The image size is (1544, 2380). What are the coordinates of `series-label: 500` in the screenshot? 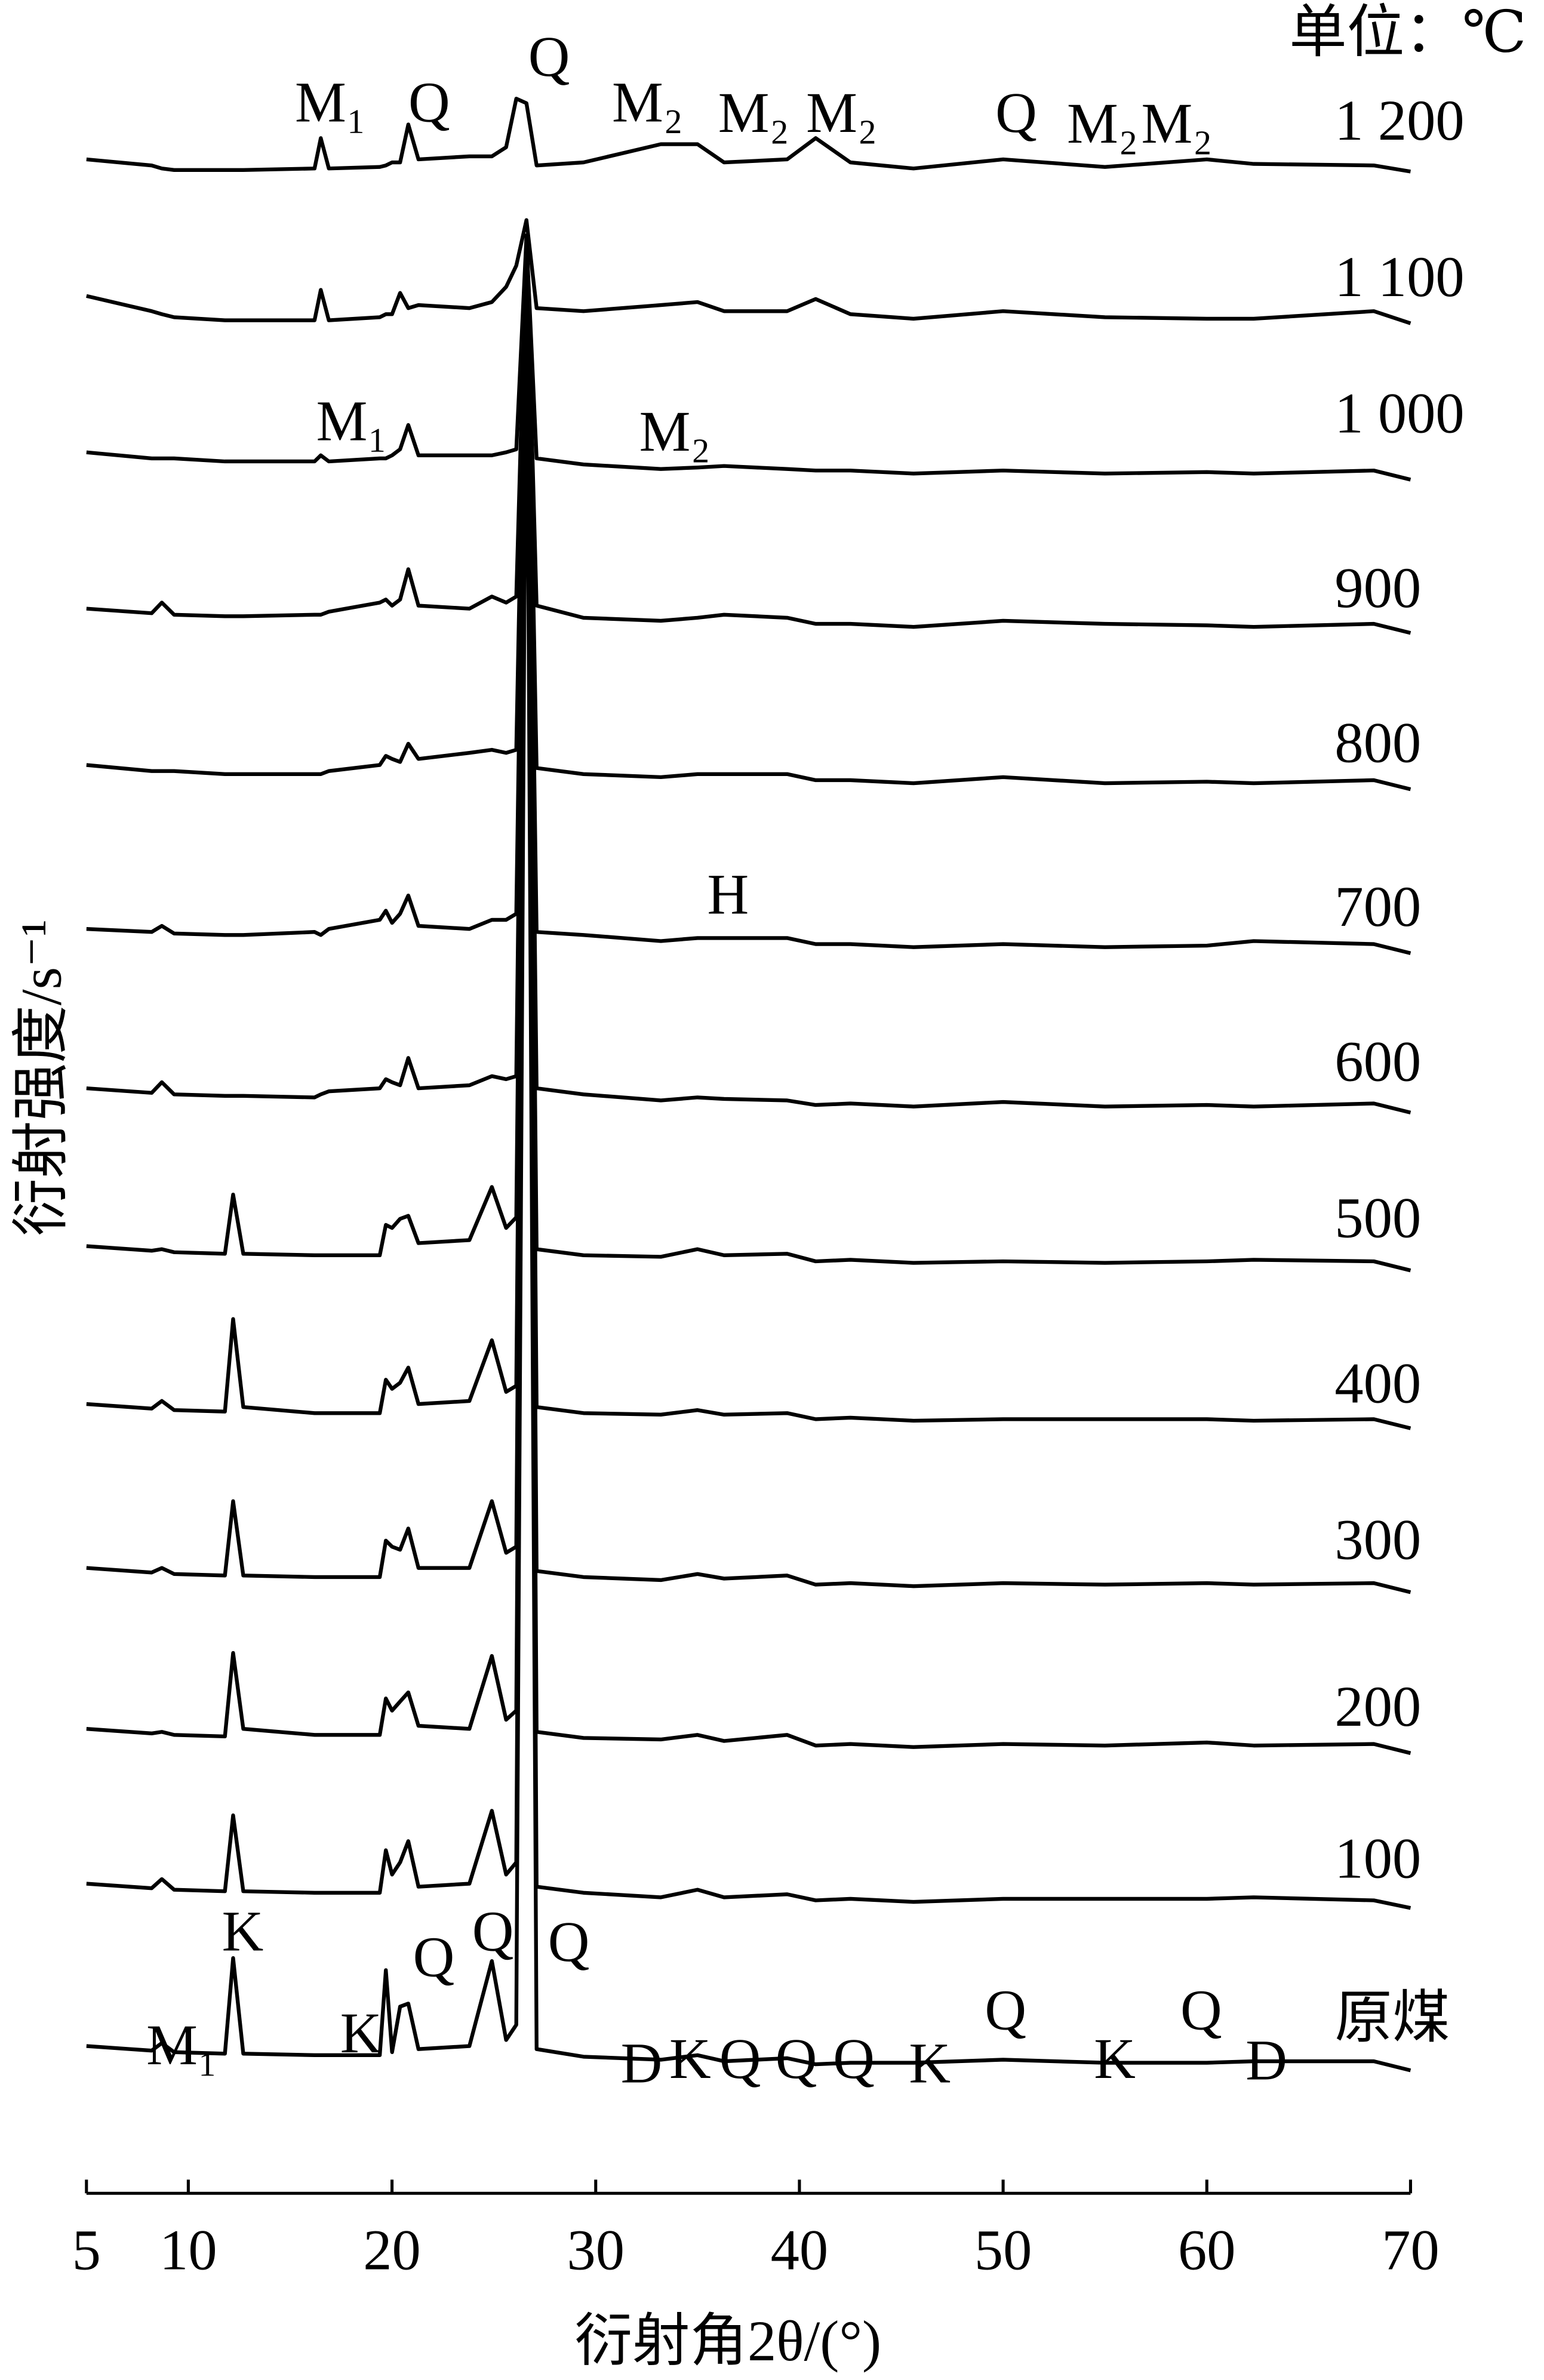 It's located at (1377, 1217).